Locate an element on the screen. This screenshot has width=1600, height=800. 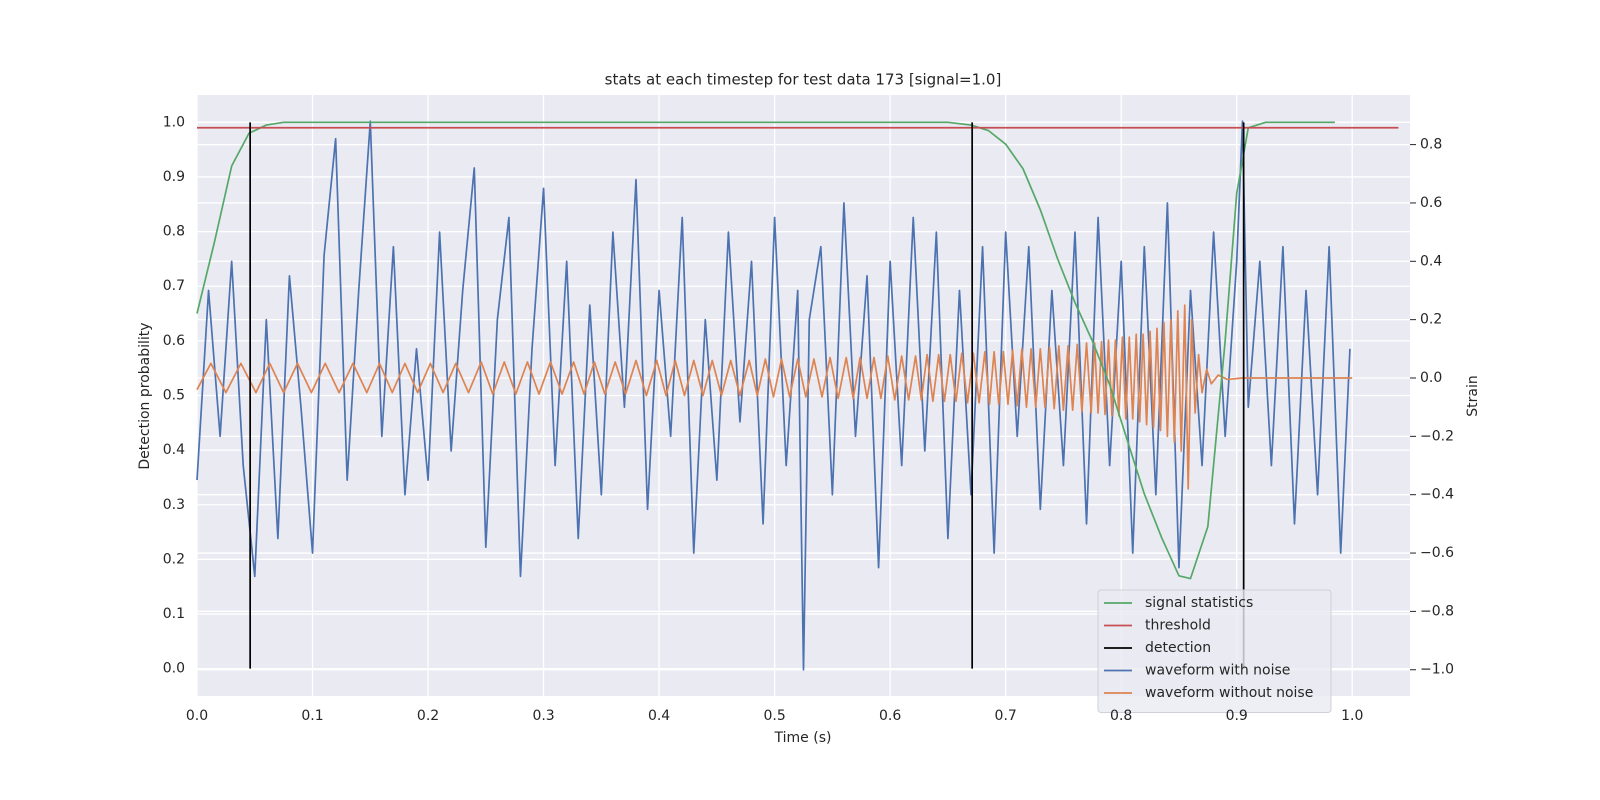
legend-label: signal statistics is located at coordinates (1199, 603).